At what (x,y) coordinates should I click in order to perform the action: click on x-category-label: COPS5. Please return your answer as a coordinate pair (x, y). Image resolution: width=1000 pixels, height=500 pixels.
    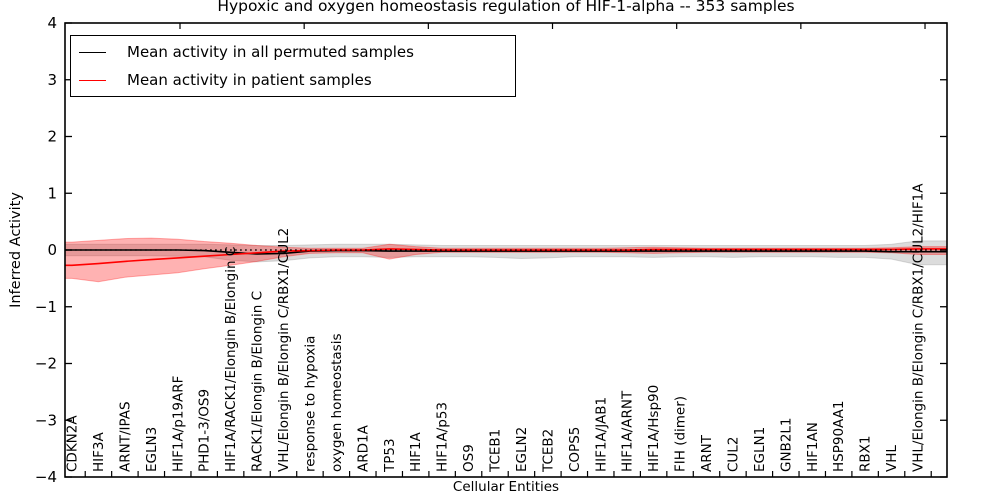
    Looking at the image, I should click on (575, 449).